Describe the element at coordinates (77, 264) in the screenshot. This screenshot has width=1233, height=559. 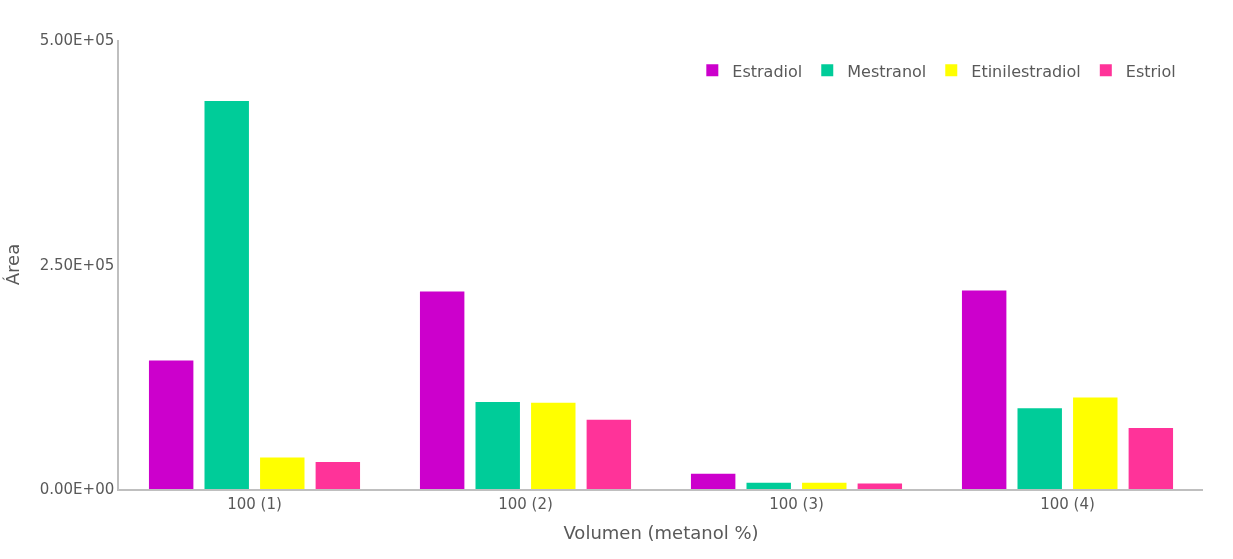
I see `y-tick-label: 2.50E+05` at that location.